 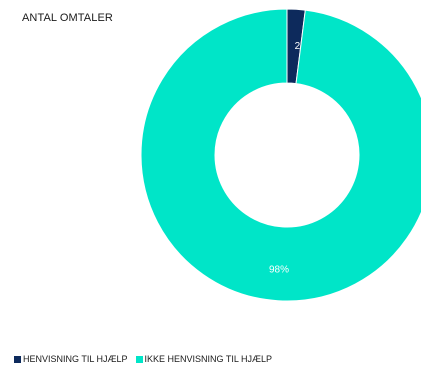 I want to click on chart-title: ANTAL OMTALER, so click(x=67, y=18).